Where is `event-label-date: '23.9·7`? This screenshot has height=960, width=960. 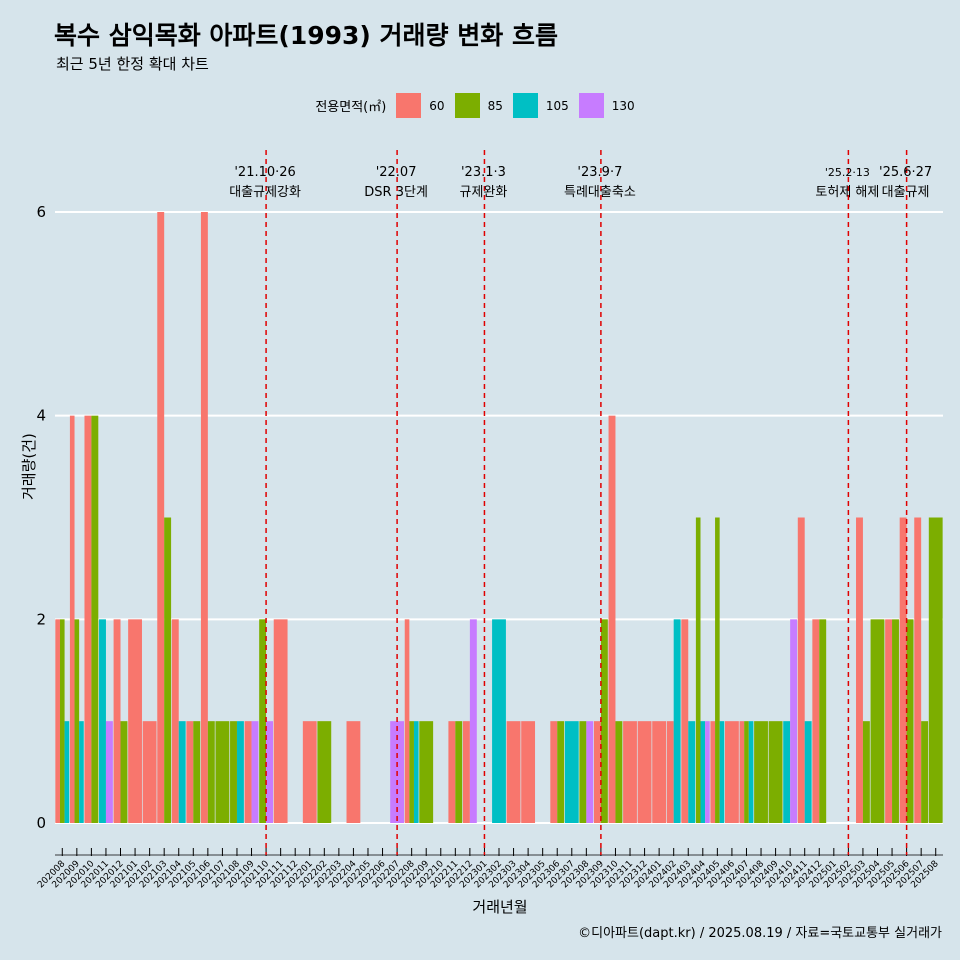
event-label-date: '23.9·7 is located at coordinates (599, 172).